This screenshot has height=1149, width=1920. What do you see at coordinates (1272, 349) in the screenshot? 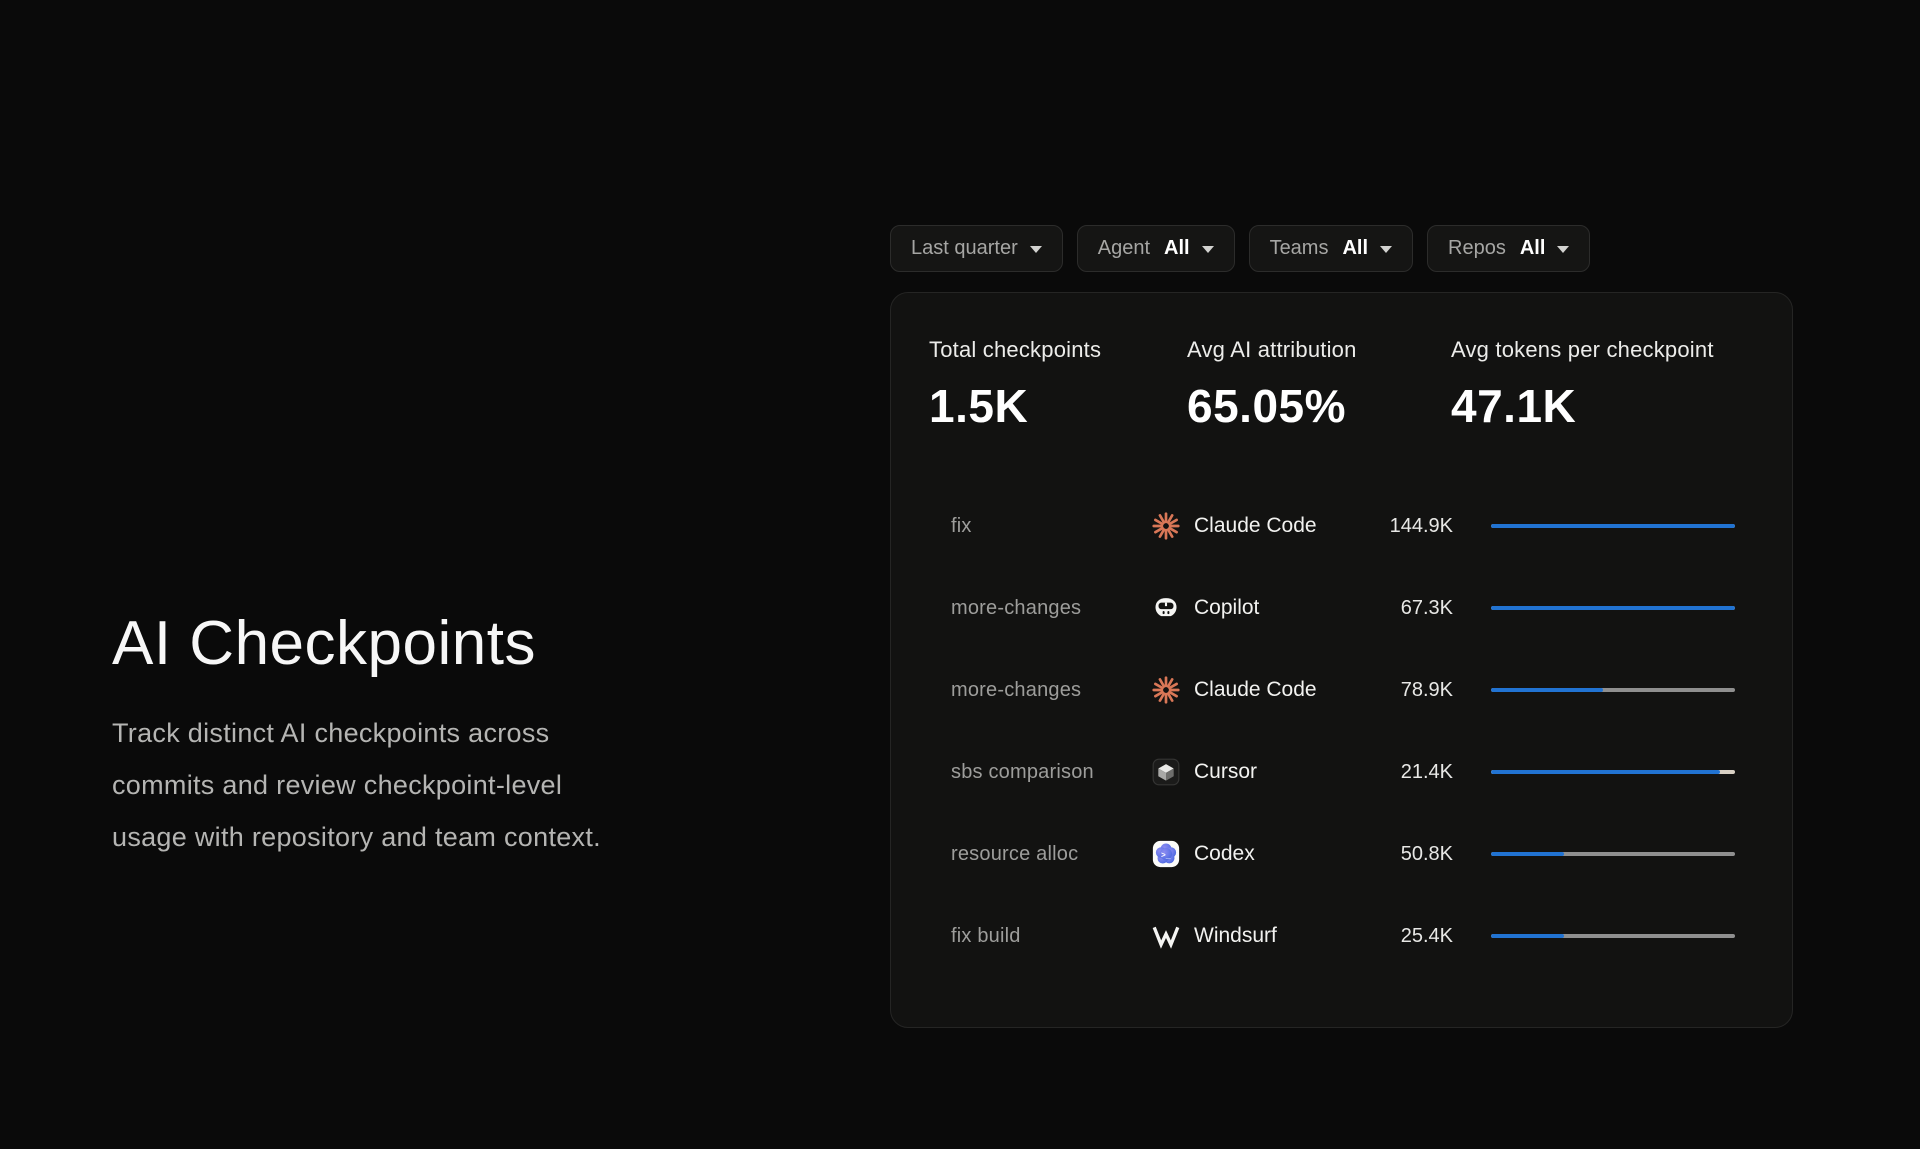
I see `stat-label: Avg AI attribution` at bounding box center [1272, 349].